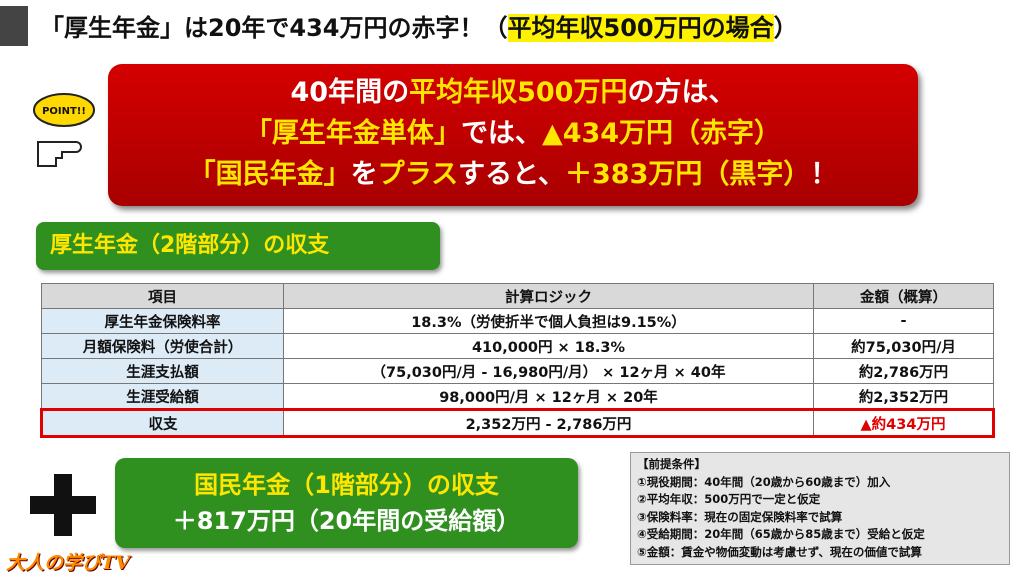 The width and height of the screenshot is (1024, 584). Describe the element at coordinates (418, 174) in the screenshot. I see `banner-emphasis: プラス` at that location.